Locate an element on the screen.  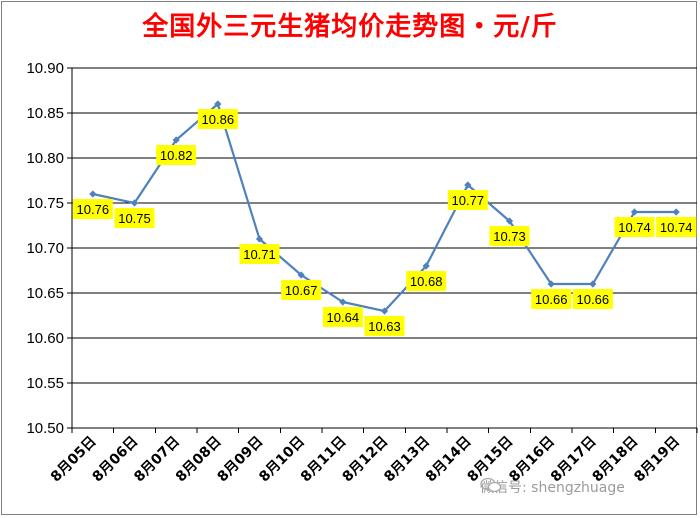
data-label: 10.75 is located at coordinates (134, 218).